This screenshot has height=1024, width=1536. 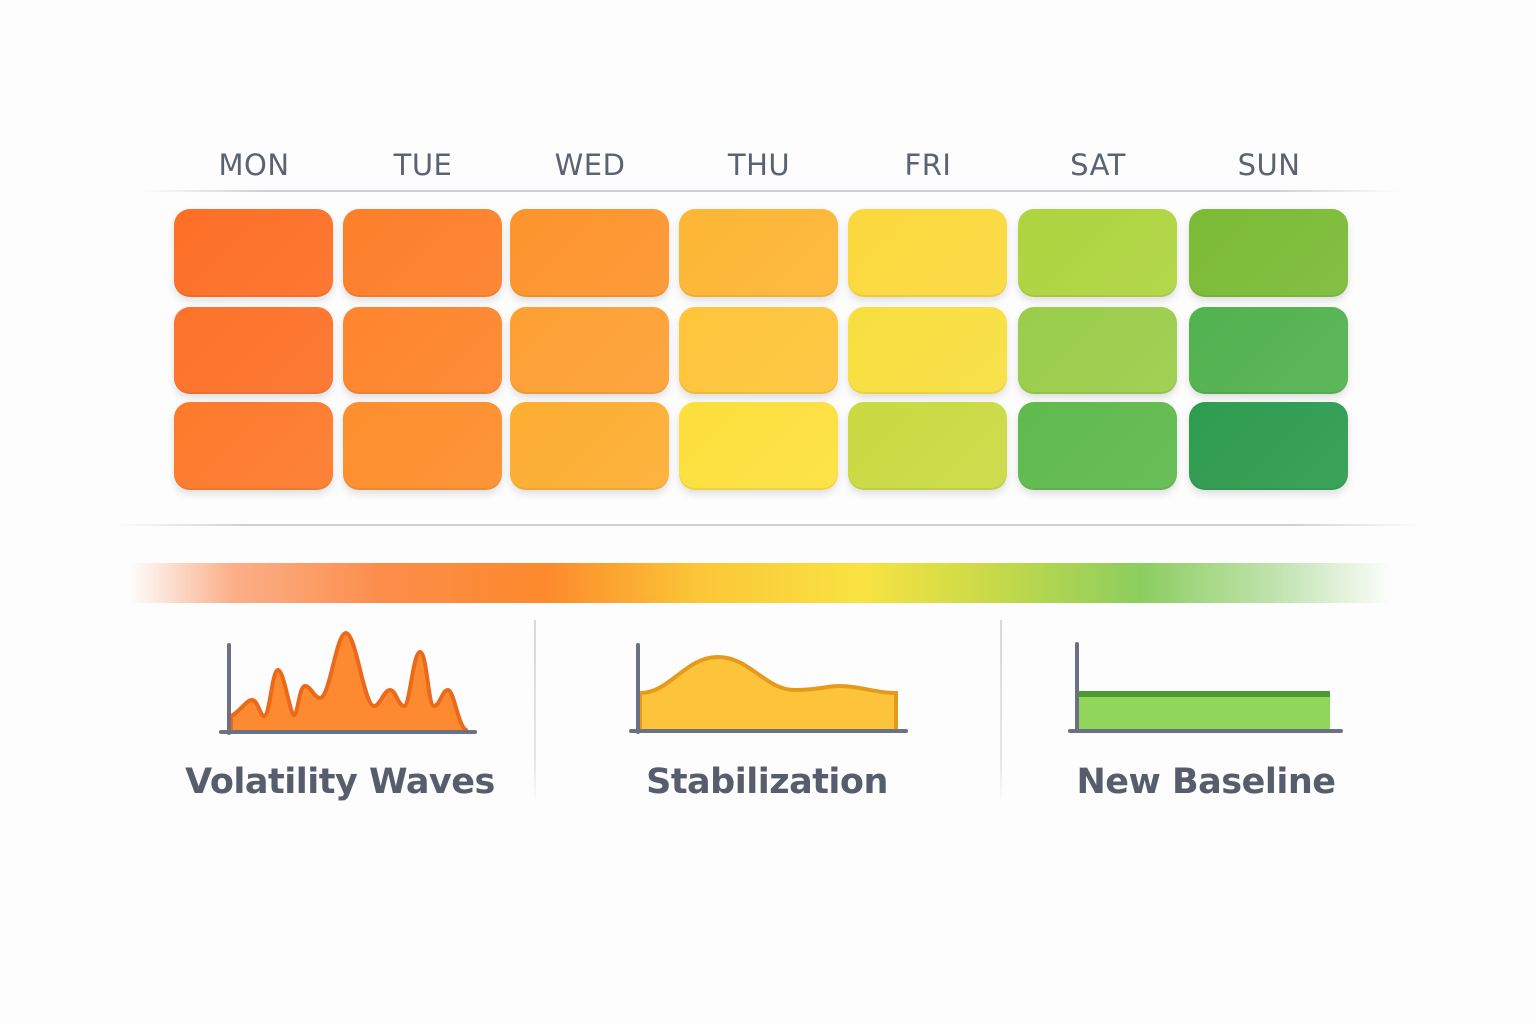 I want to click on grid-cell-tue-row1, so click(x=422, y=253).